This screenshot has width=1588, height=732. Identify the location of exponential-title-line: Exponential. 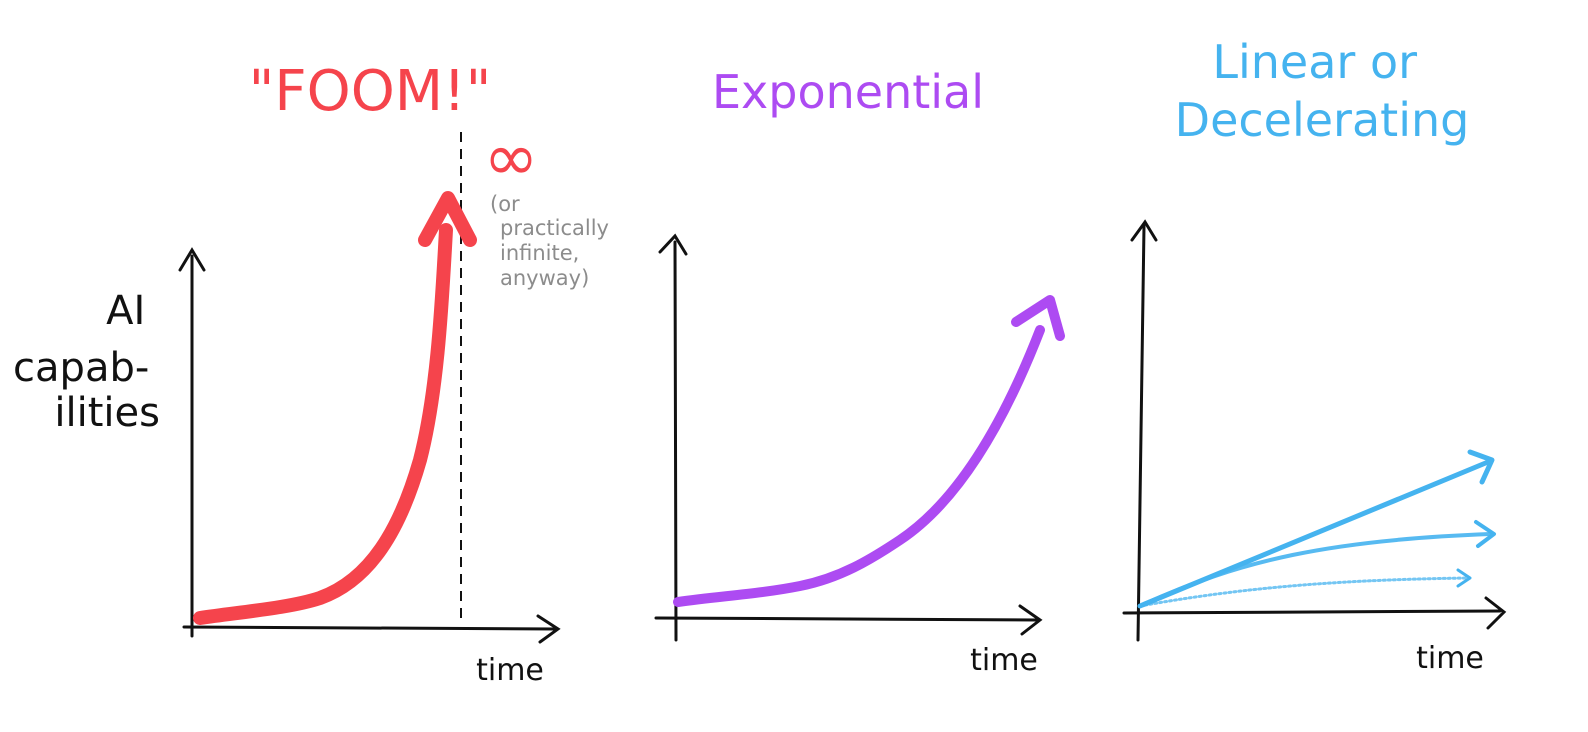
(848, 92).